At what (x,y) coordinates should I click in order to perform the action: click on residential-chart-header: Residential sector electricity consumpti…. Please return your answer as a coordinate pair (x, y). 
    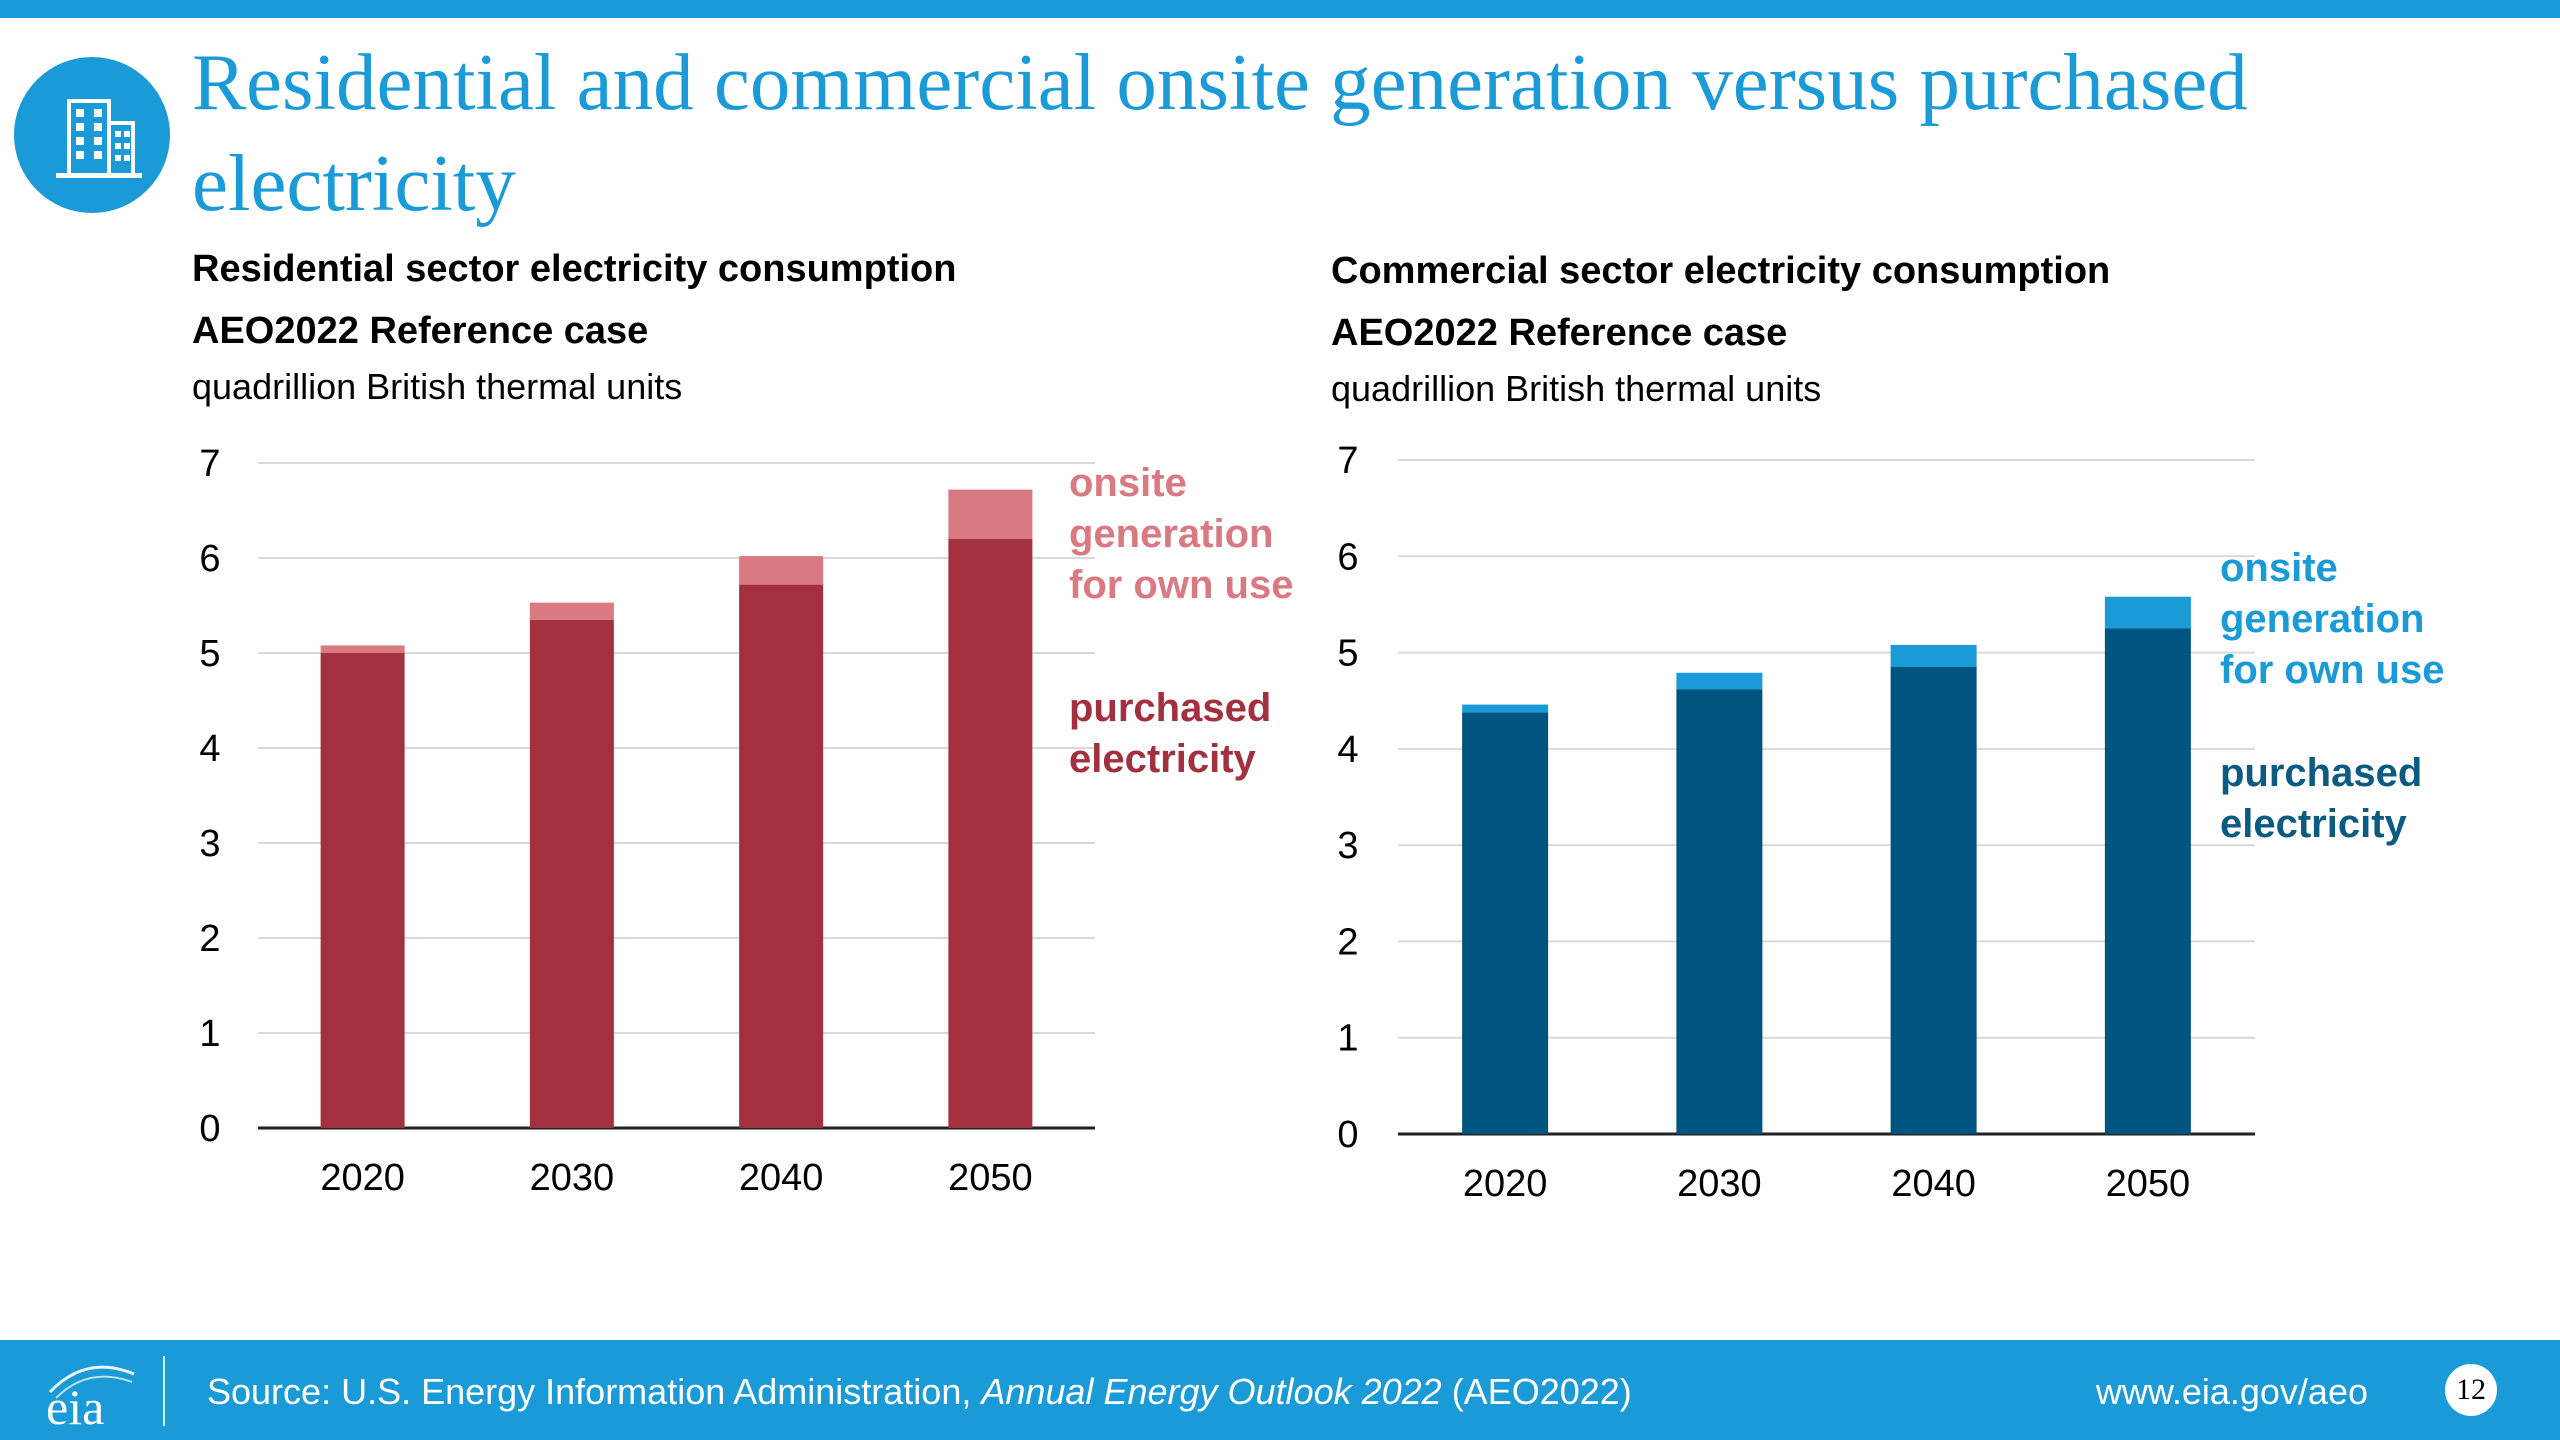
    Looking at the image, I should click on (767, 333).